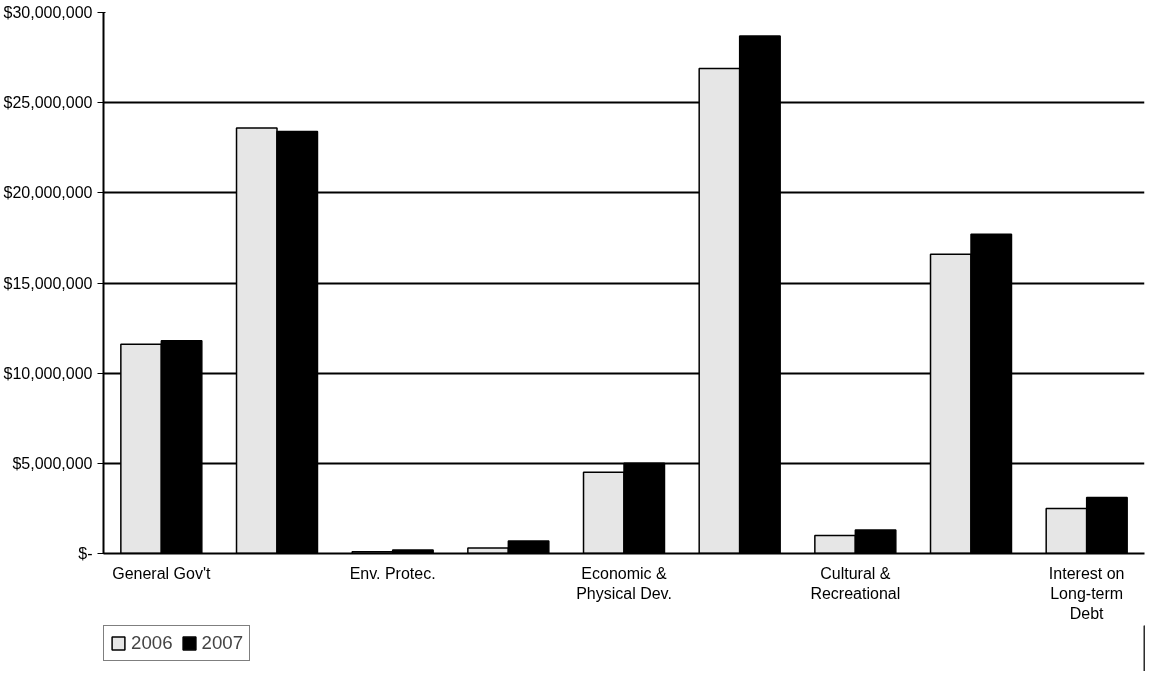  What do you see at coordinates (1086, 593) in the screenshot?
I see `x-tick-label: Interest on Long-term Debt` at bounding box center [1086, 593].